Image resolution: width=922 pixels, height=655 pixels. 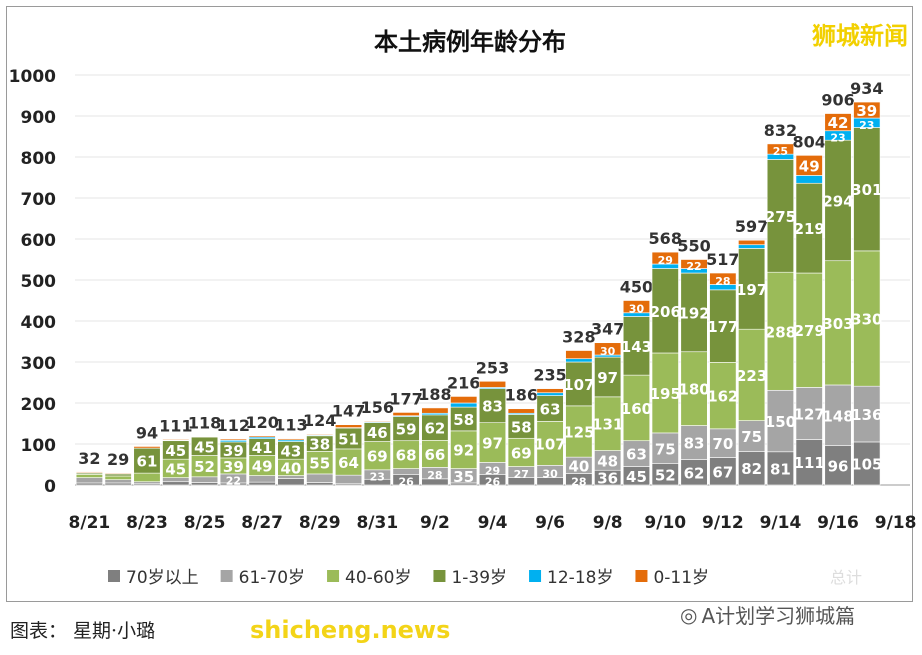 I want to click on segment-label: 58, so click(x=463, y=420).